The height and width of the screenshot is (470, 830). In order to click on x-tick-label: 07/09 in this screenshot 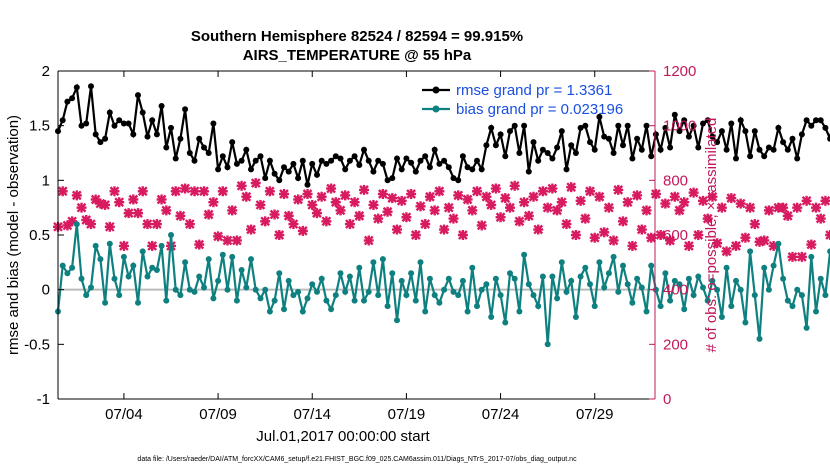, I will do `click(218, 414)`.